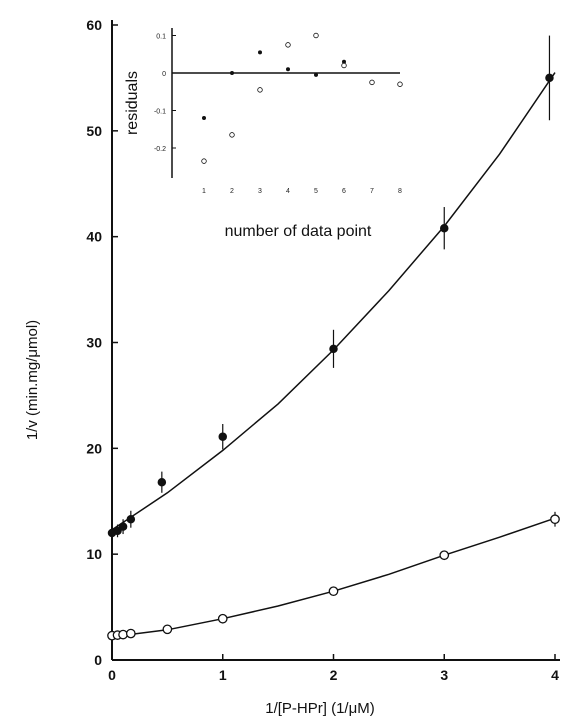 Image resolution: width=563 pixels, height=723 pixels. I want to click on inset-y-tick-label-1: 0, so click(164, 74).